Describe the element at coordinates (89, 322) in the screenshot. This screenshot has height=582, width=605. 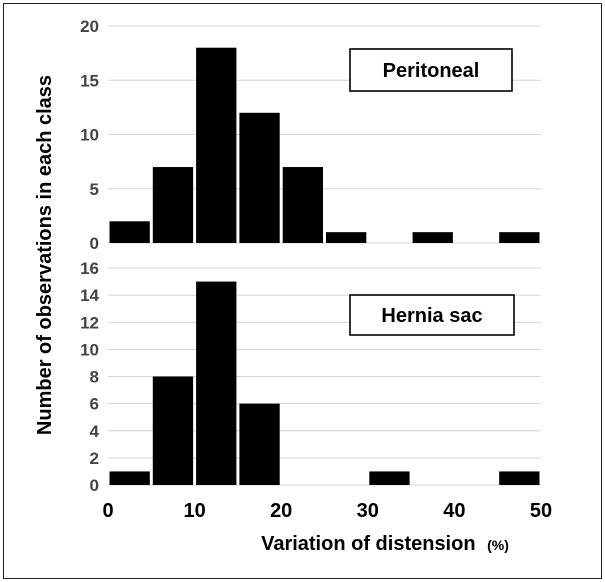
I see `y-tick-label: 12` at that location.